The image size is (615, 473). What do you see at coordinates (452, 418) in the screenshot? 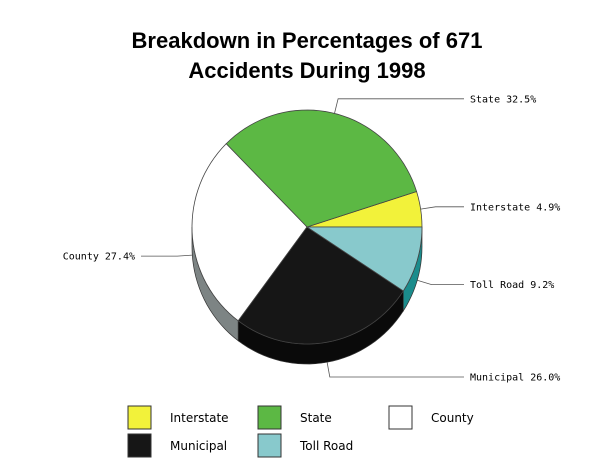
I see `legend-label-county: County` at bounding box center [452, 418].